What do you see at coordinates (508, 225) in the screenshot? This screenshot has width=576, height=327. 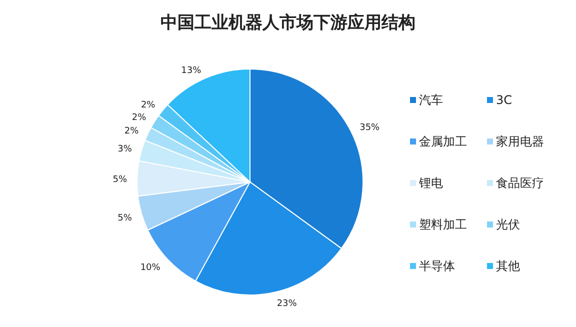 I see `legend-label: 光伏` at bounding box center [508, 225].